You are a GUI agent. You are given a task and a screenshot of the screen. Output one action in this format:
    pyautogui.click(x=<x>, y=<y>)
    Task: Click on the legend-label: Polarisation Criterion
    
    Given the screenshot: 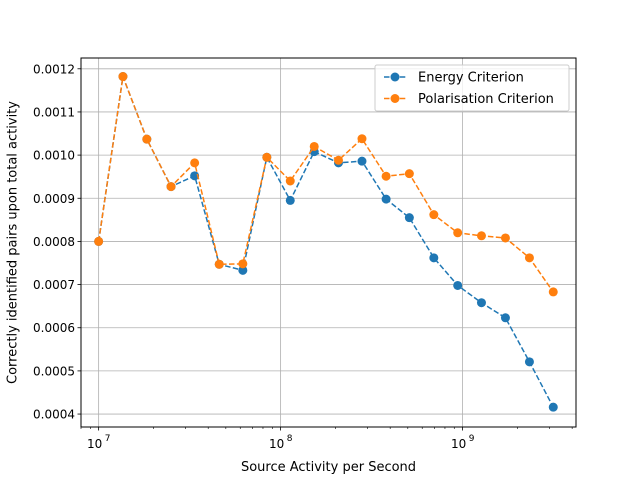 What is the action you would take?
    pyautogui.click(x=486, y=99)
    